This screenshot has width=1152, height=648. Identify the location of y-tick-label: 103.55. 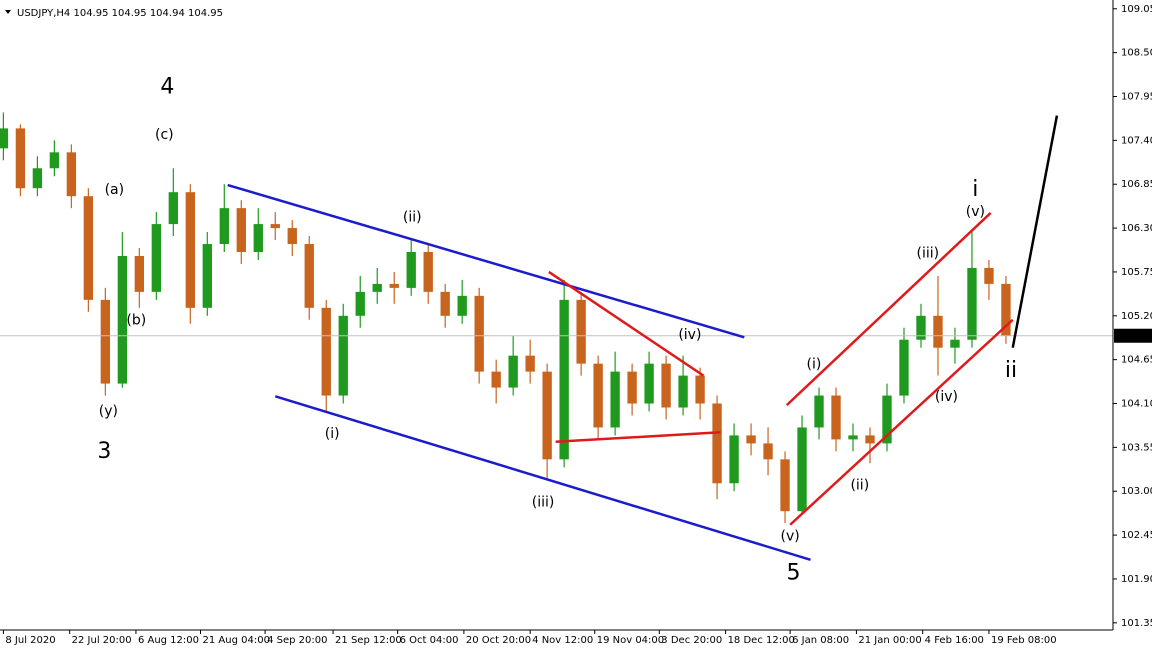
(1136, 447).